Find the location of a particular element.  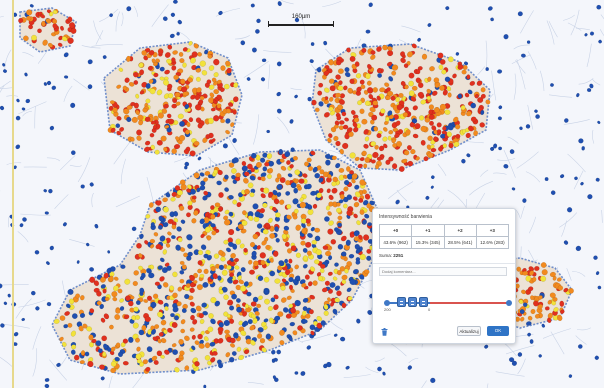

update-button: Aktualizuj is located at coordinates (469, 331).